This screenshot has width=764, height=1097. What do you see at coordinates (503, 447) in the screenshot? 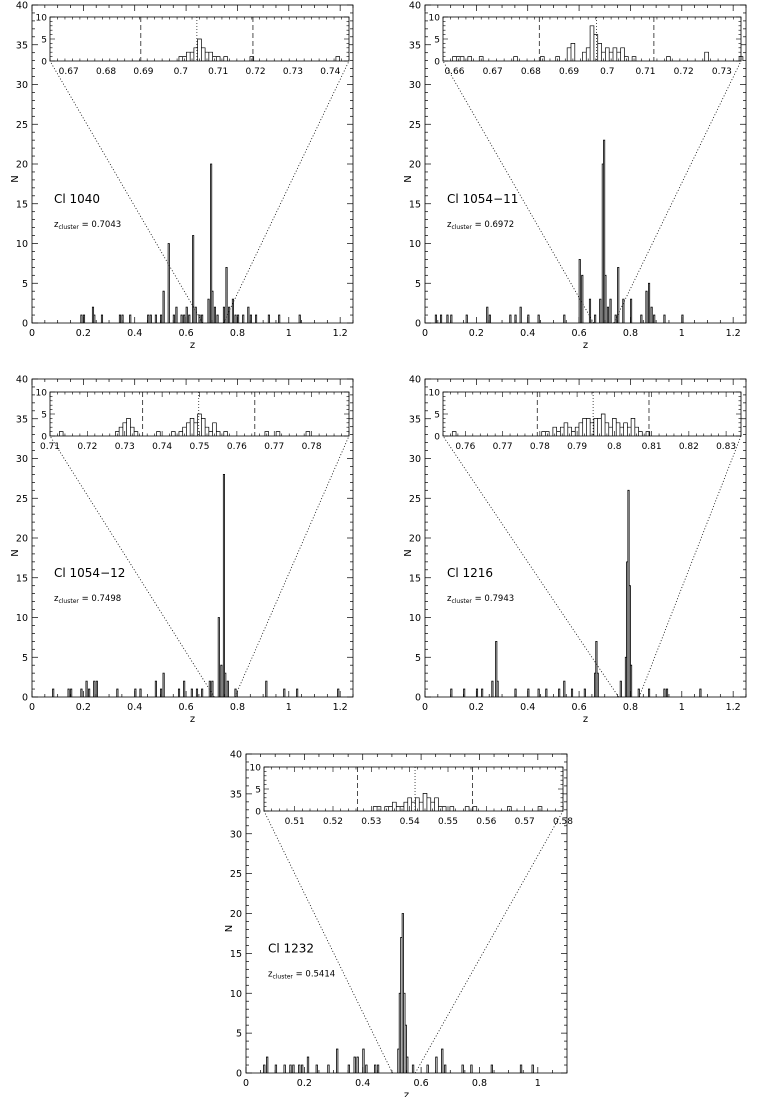
I see `inset-x-tick-label: 0.77` at bounding box center [503, 447].